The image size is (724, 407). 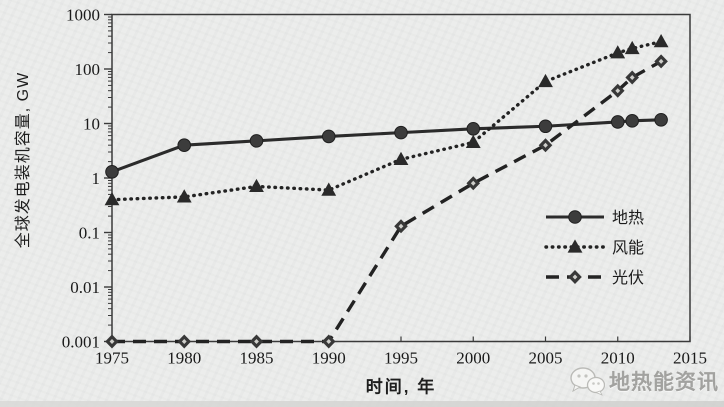 I want to click on x-axis-label: 时间, 年, so click(x=401, y=387).